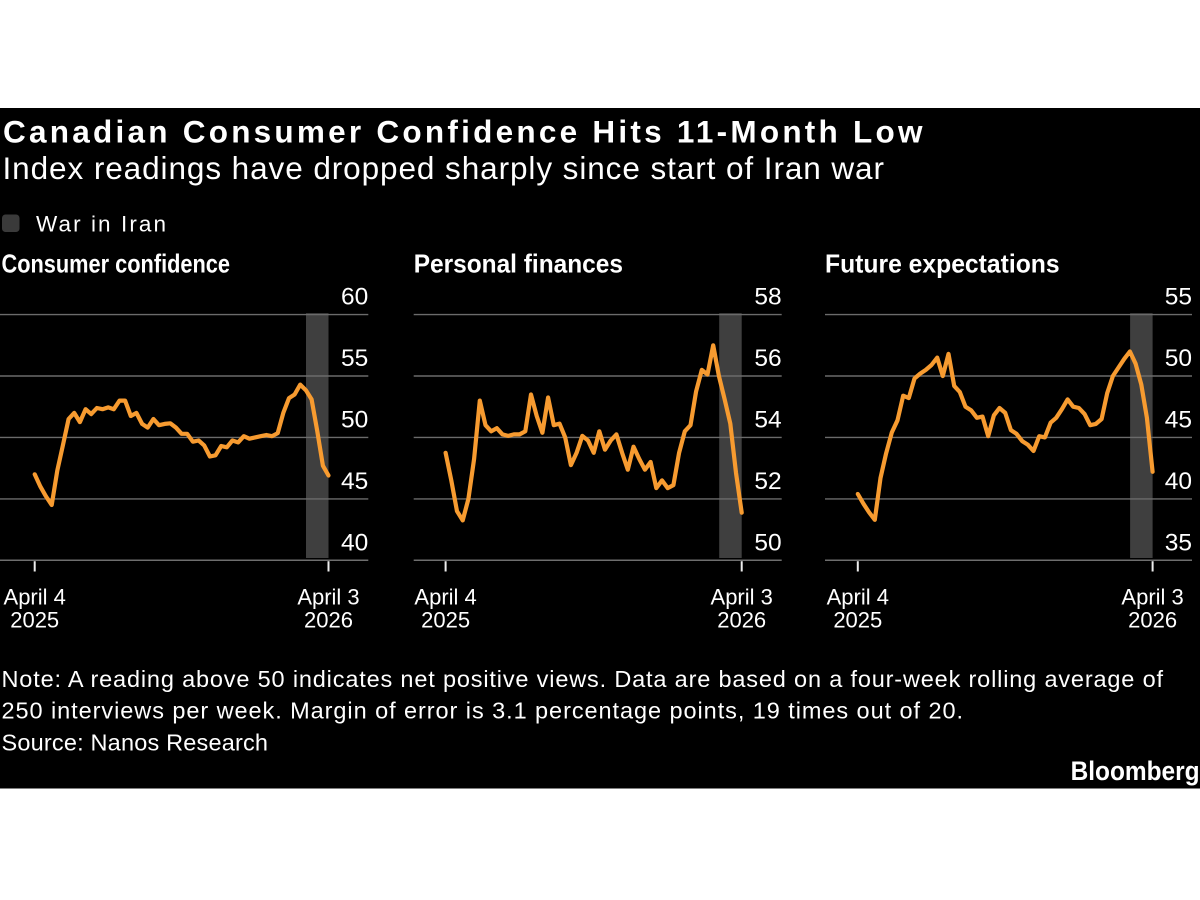 This screenshot has width=1200, height=900. I want to click on svg-text: 56, so click(767, 358).